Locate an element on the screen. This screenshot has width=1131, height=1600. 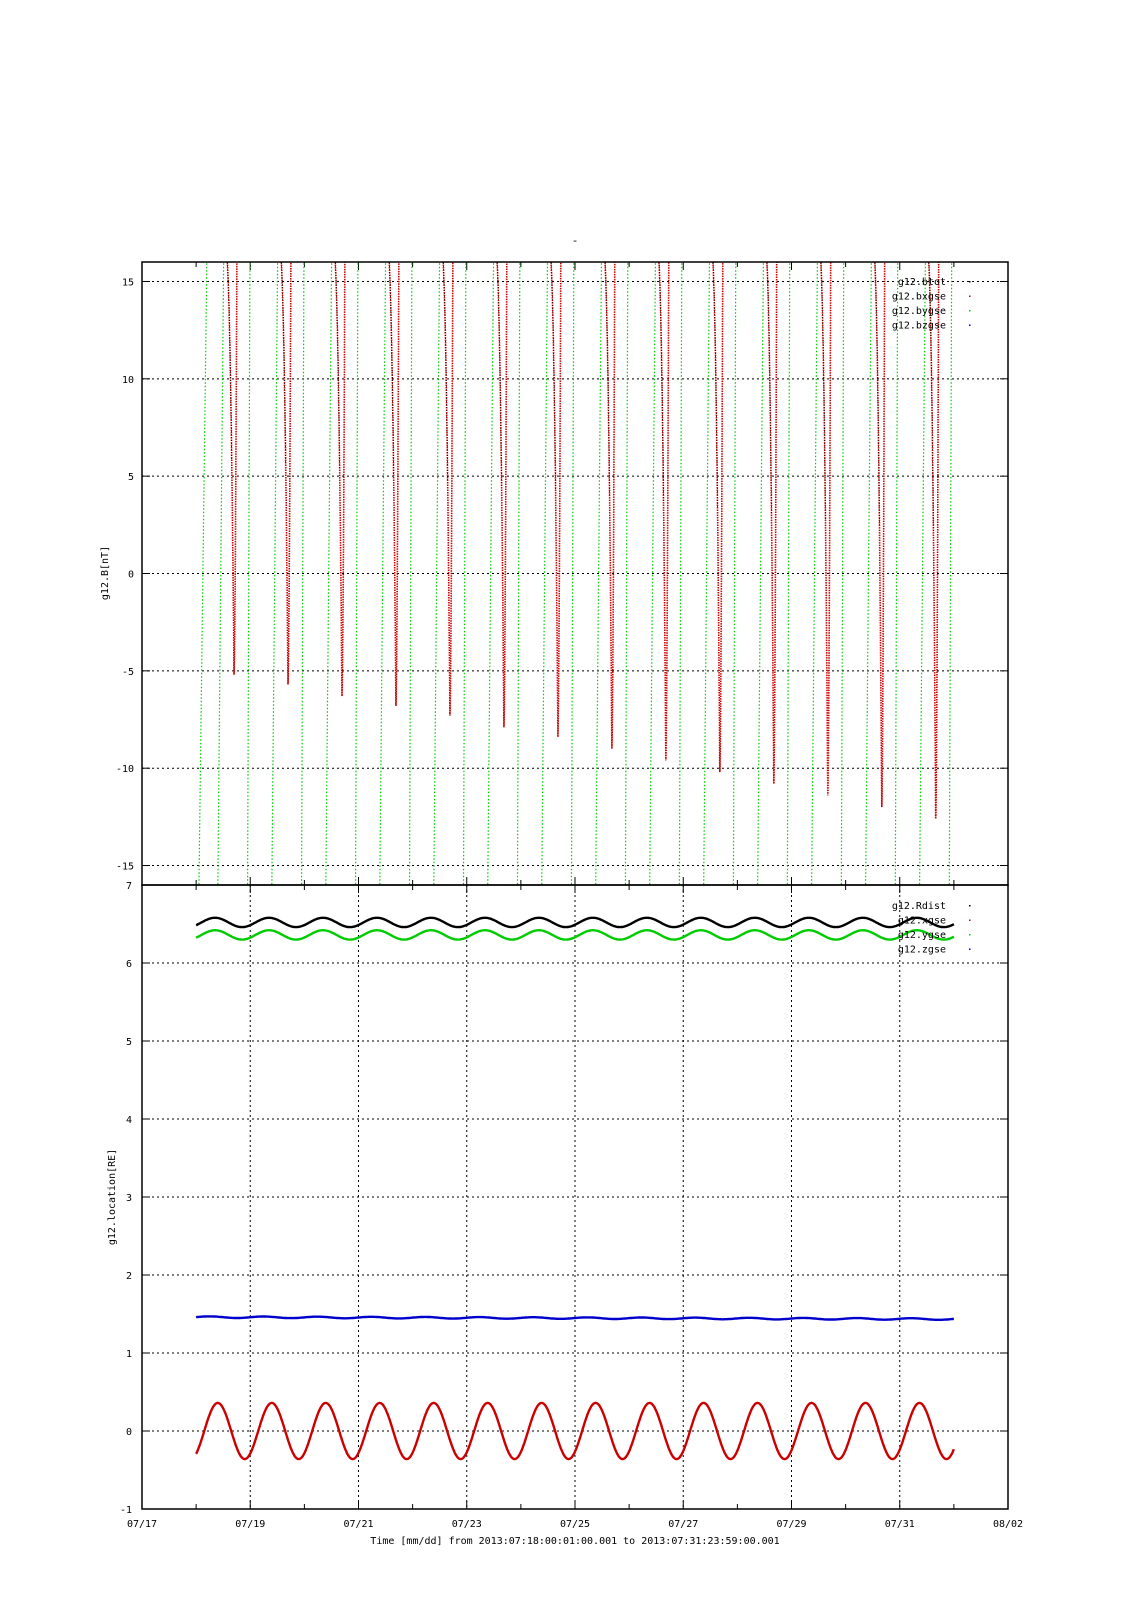
bottom-x-tick-label: 07/21 is located at coordinates (358, 1524).